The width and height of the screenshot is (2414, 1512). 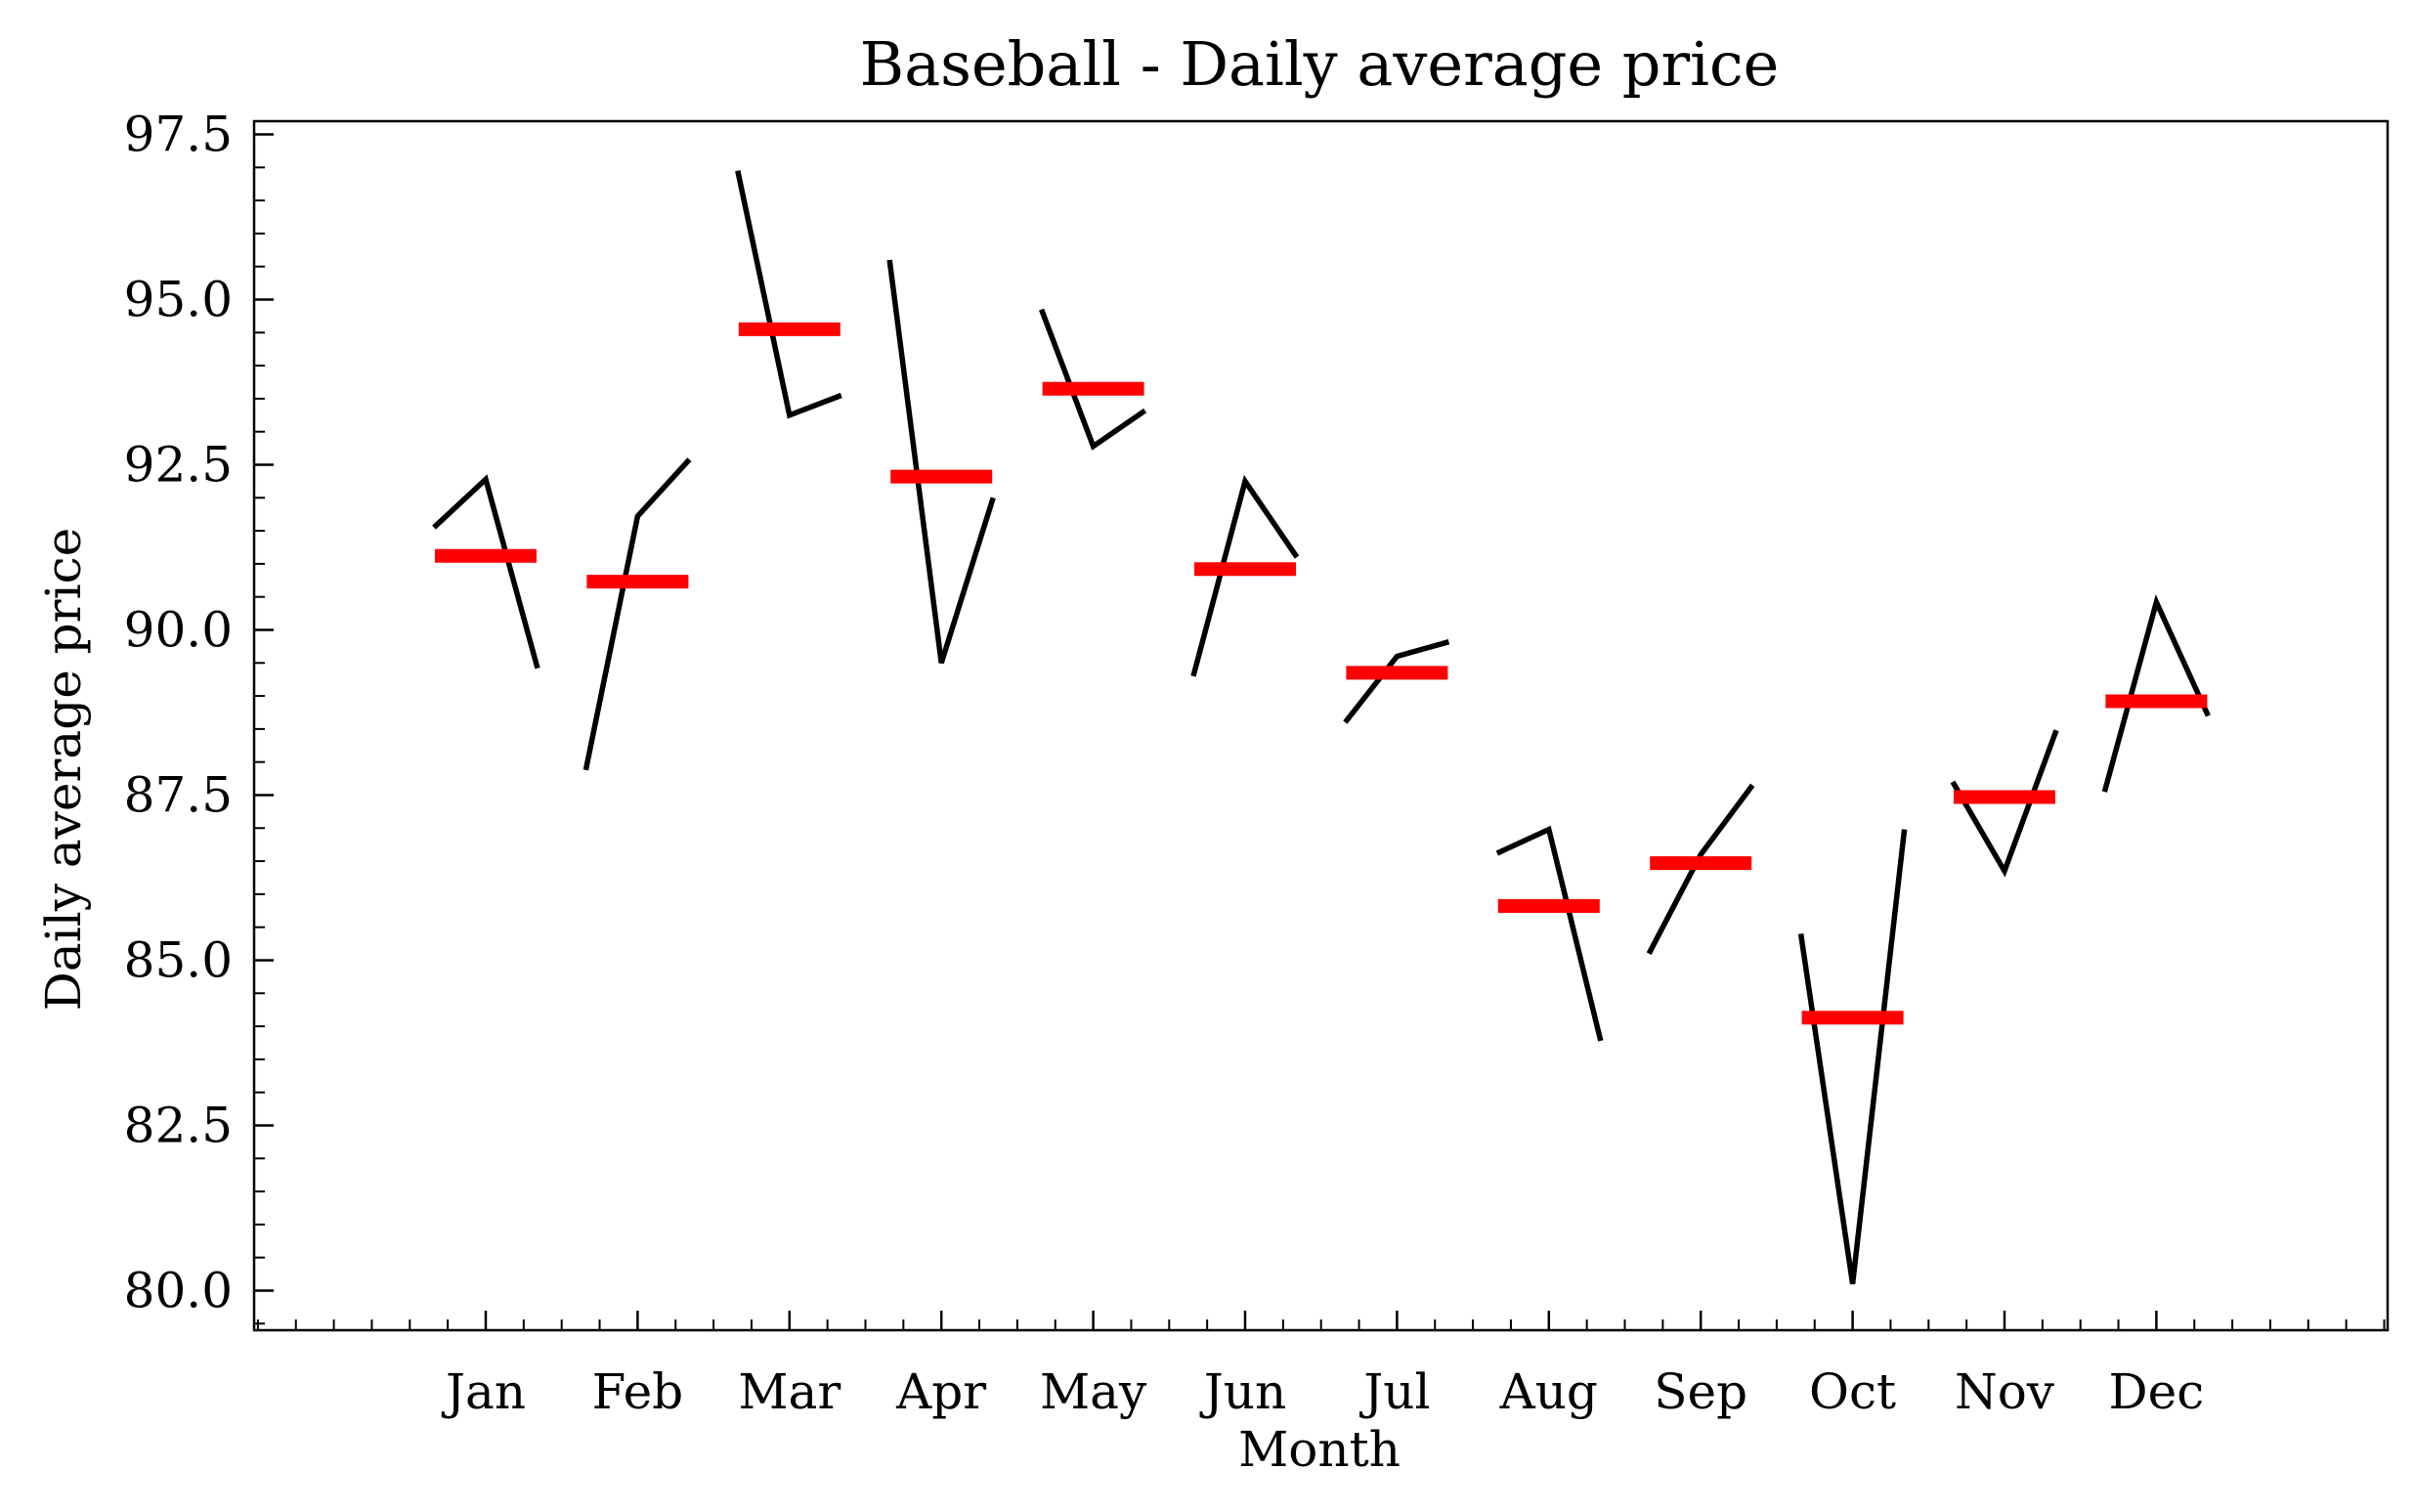 I want to click on x-tick-label: Nov, so click(x=2005, y=1391).